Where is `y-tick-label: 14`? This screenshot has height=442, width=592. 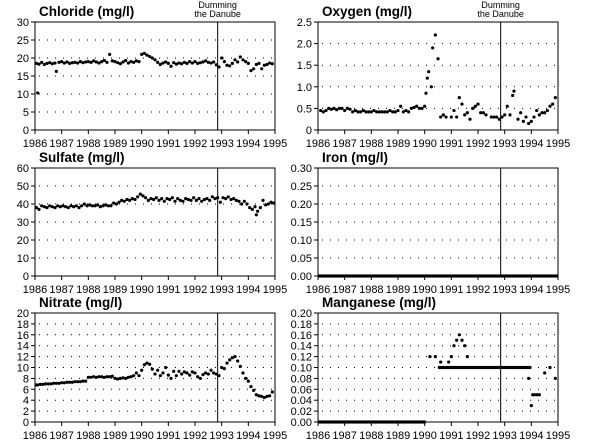 y-tick-label: 14 is located at coordinates (23, 347).